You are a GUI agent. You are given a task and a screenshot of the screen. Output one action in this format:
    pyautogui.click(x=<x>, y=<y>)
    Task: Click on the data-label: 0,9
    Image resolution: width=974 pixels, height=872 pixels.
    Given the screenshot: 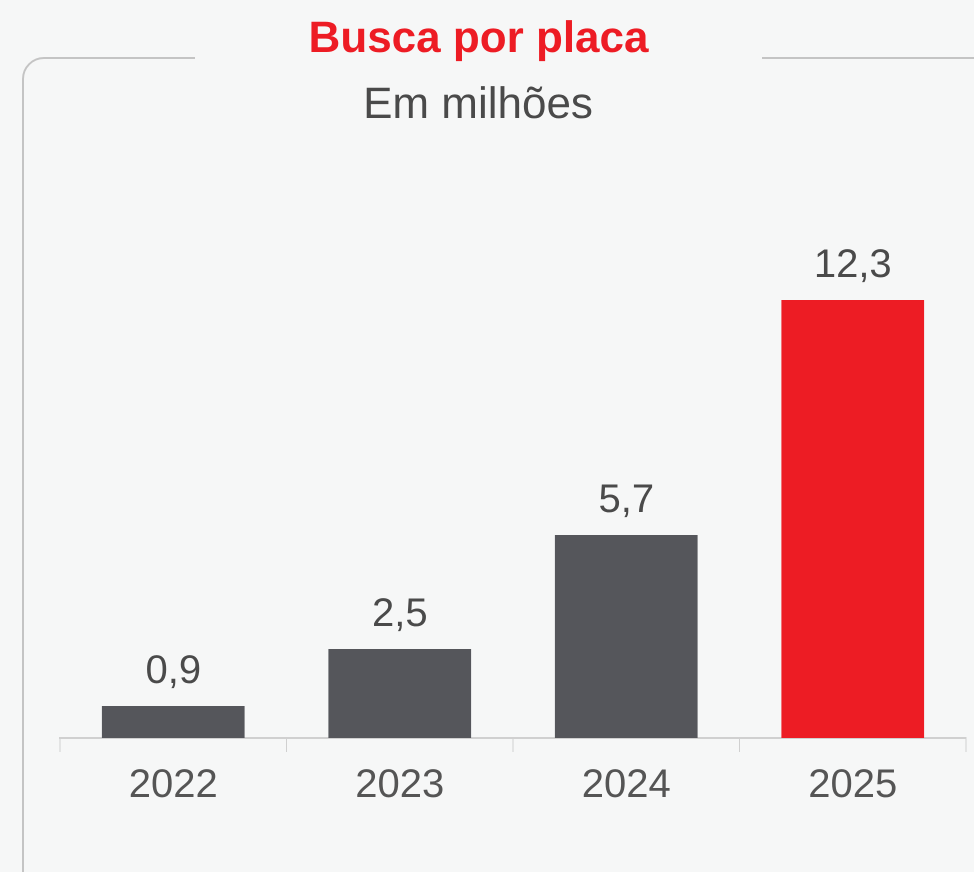 What is the action you would take?
    pyautogui.click(x=173, y=670)
    